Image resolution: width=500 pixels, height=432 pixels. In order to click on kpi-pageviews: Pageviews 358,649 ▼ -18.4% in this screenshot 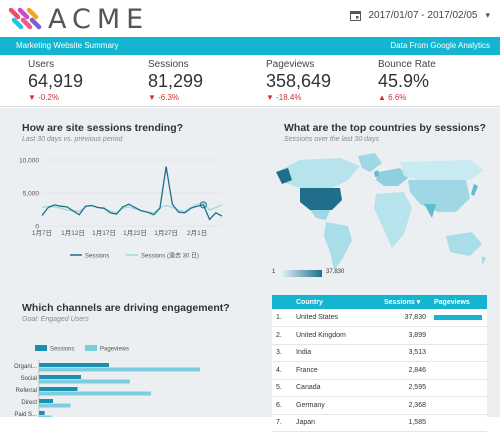, I will do `click(298, 80)`.